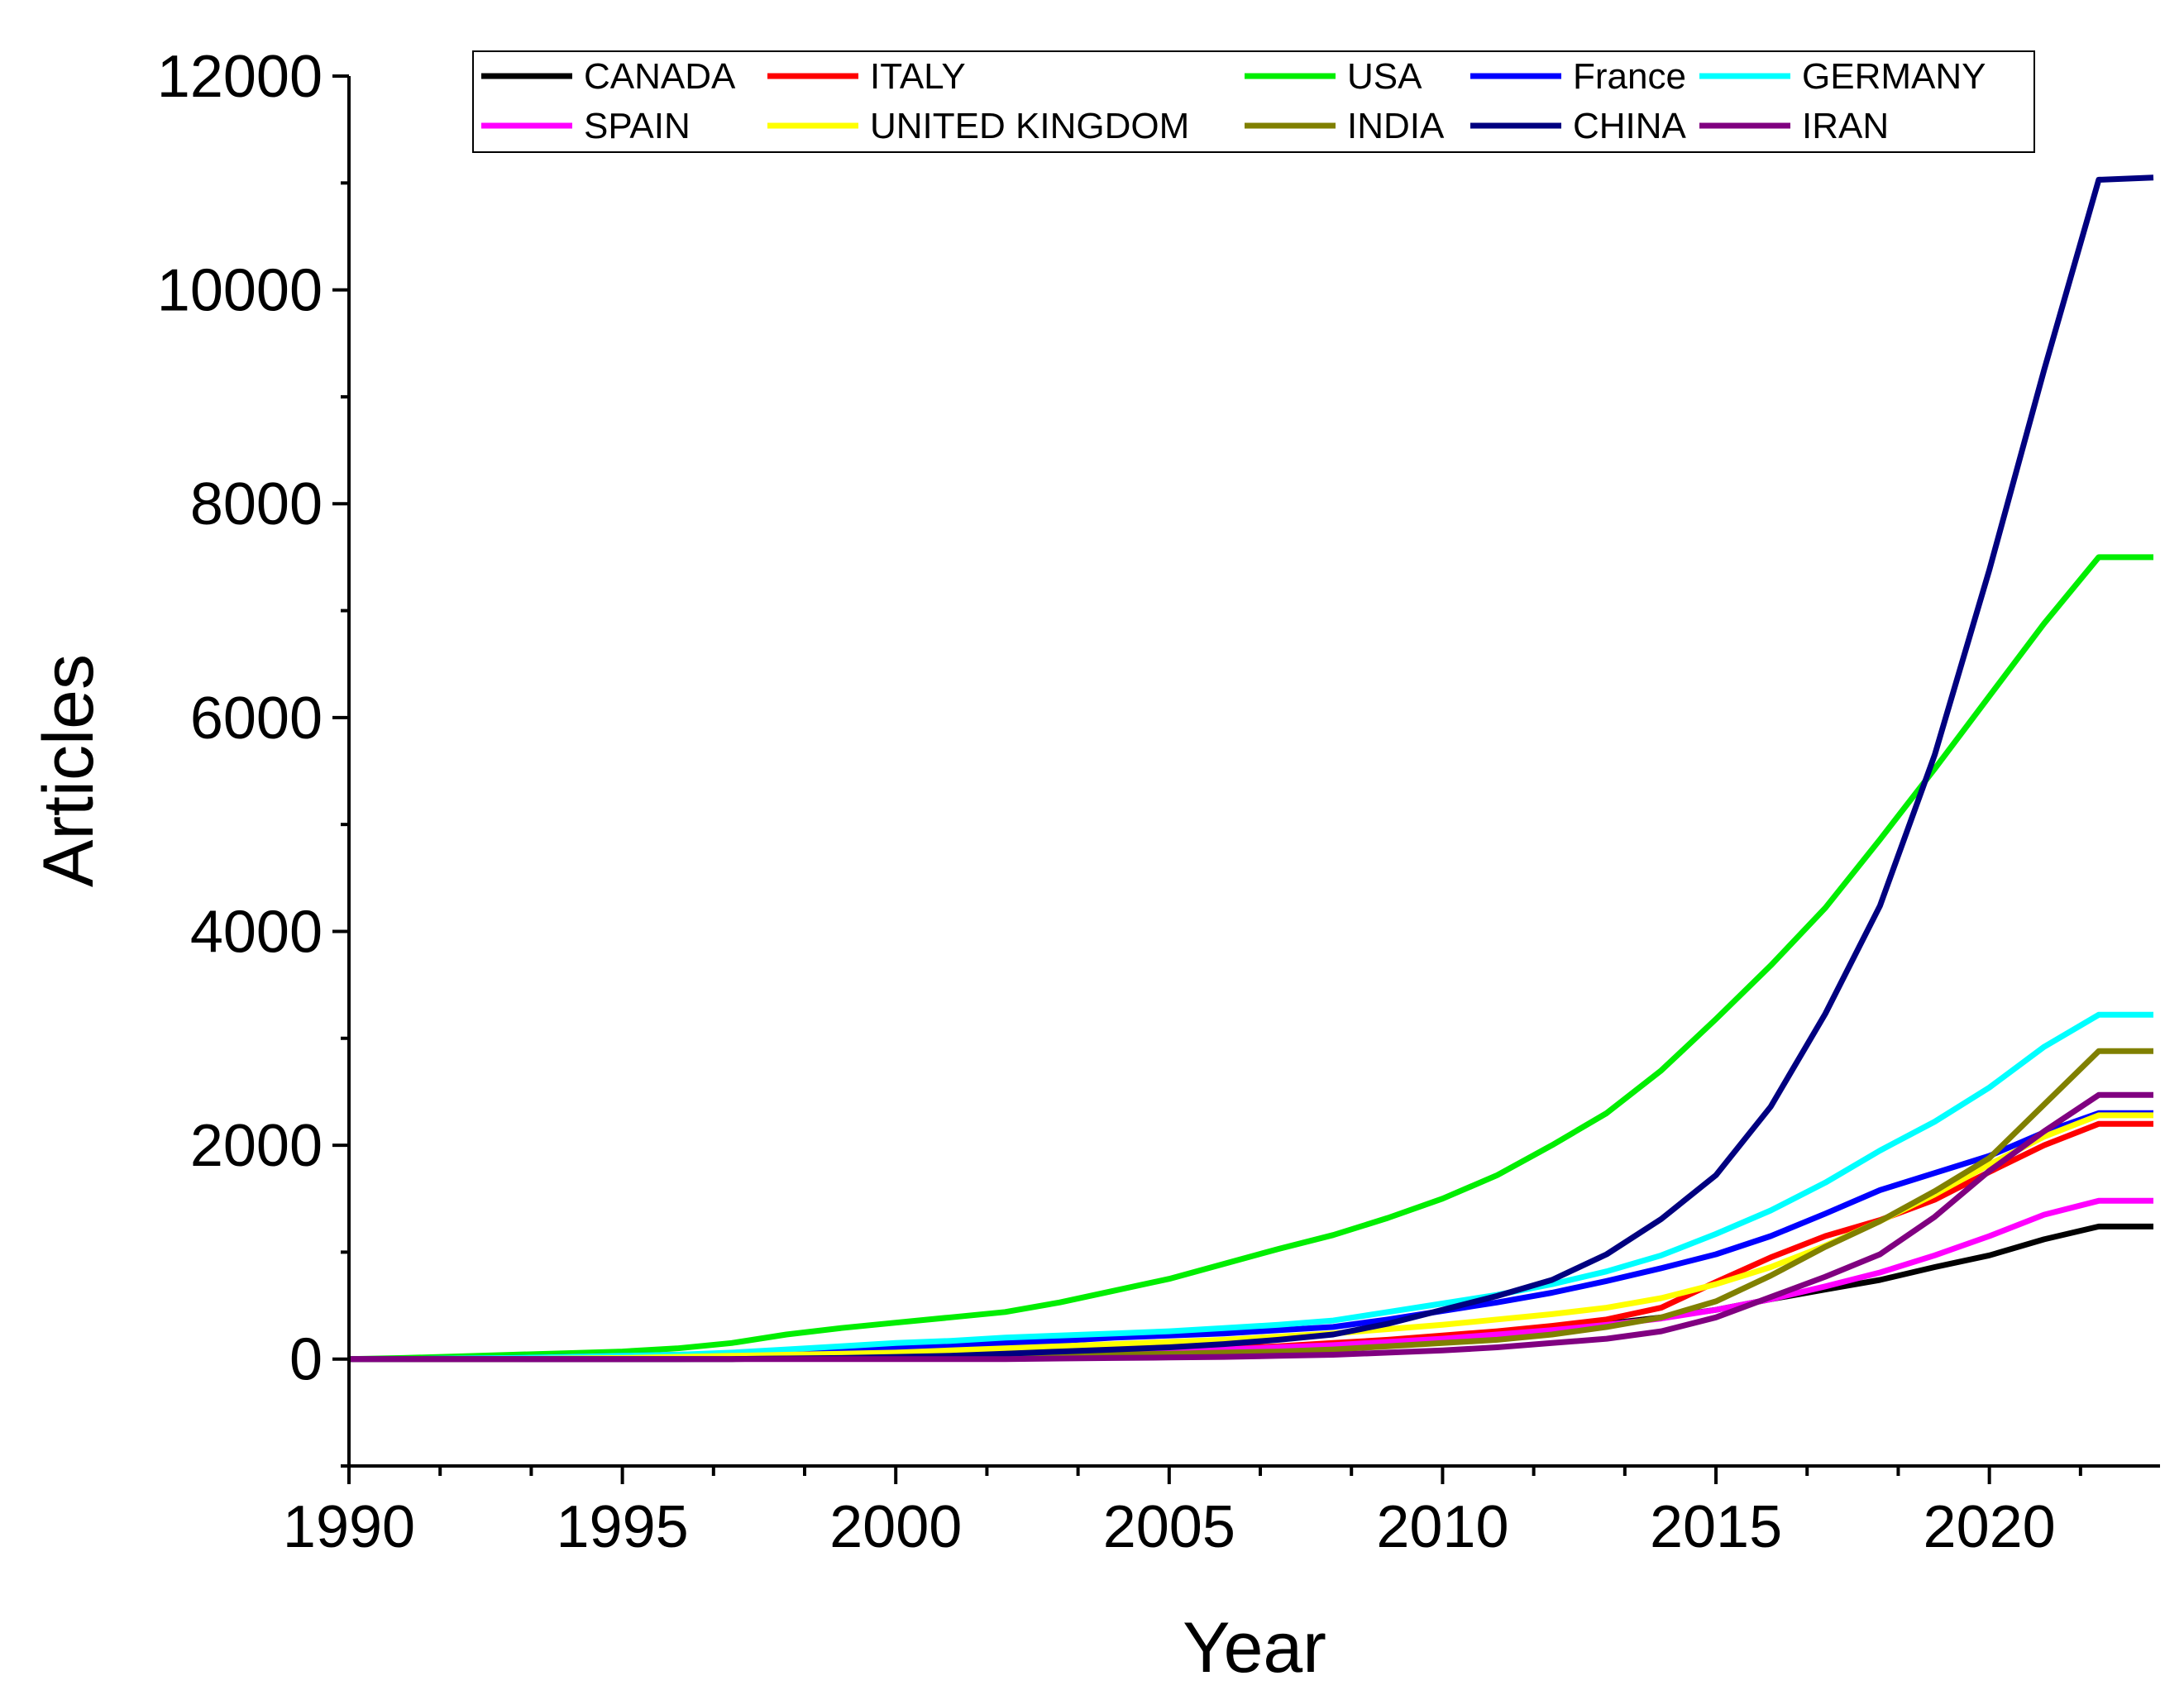 This screenshot has width=2184, height=1695. What do you see at coordinates (1442, 1527) in the screenshot?
I see `x-tick-label: 2010` at bounding box center [1442, 1527].